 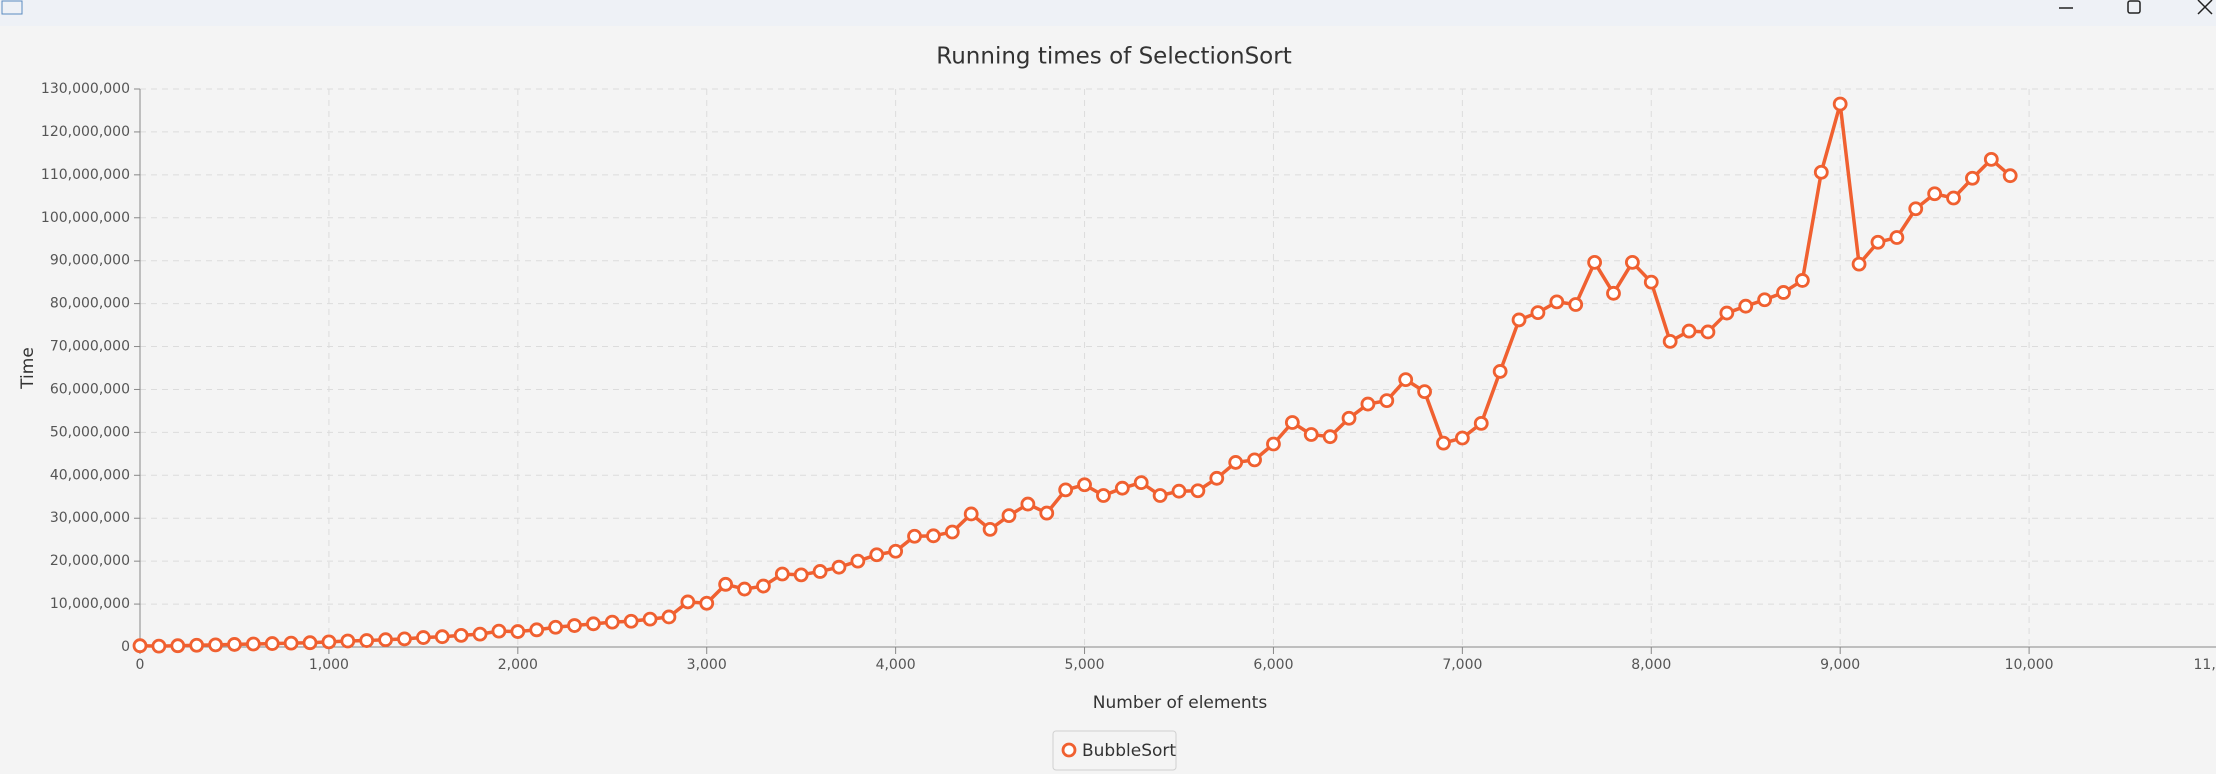 What do you see at coordinates (90, 261) in the screenshot?
I see `y-tick-label: 90,000,000` at bounding box center [90, 261].